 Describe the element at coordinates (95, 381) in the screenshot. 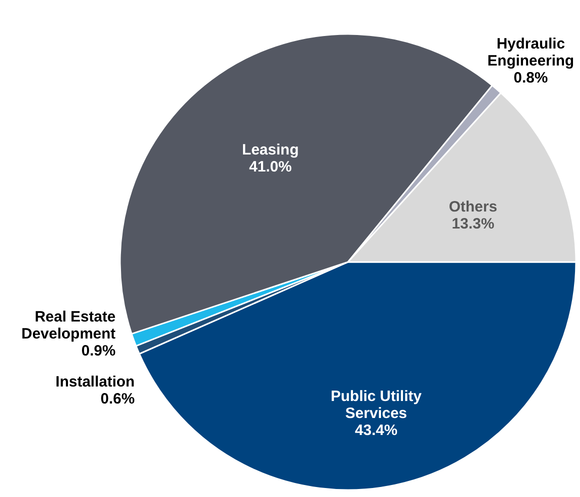

I see `slice-label: Installation` at that location.